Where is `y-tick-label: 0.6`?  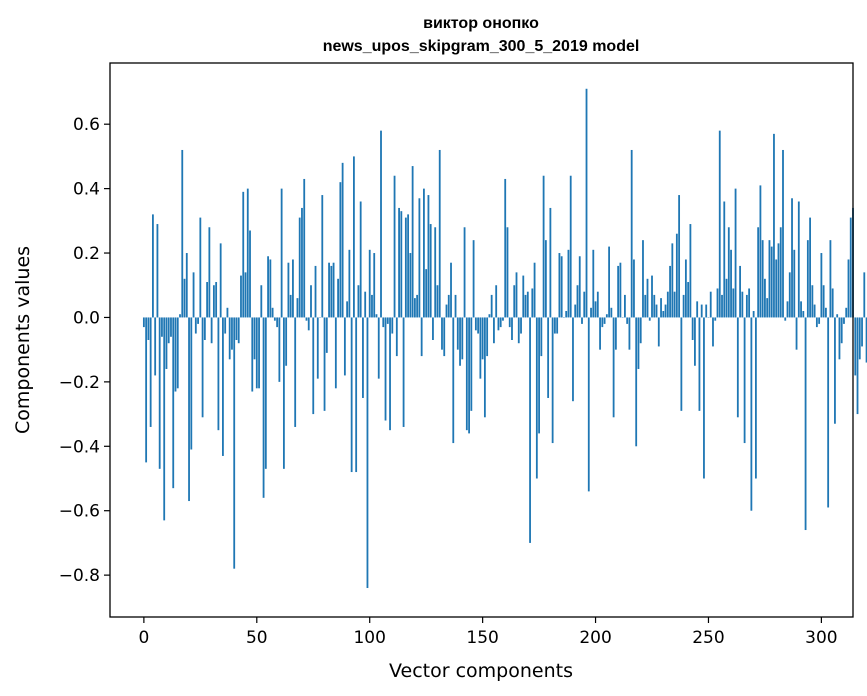 y-tick-label: 0.6 is located at coordinates (86, 125).